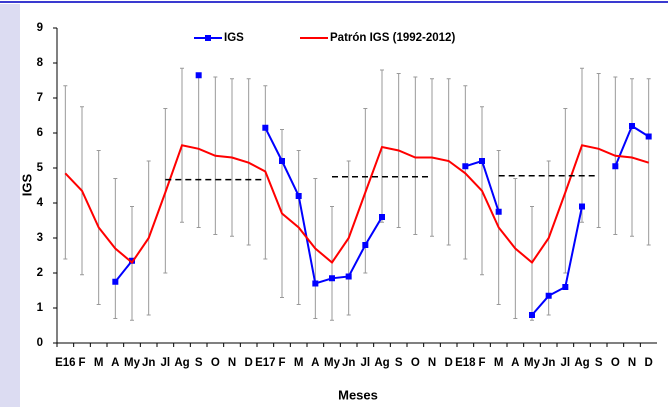 Image resolution: width=668 pixels, height=407 pixels. I want to click on y-tick-label: 6, so click(40, 133).